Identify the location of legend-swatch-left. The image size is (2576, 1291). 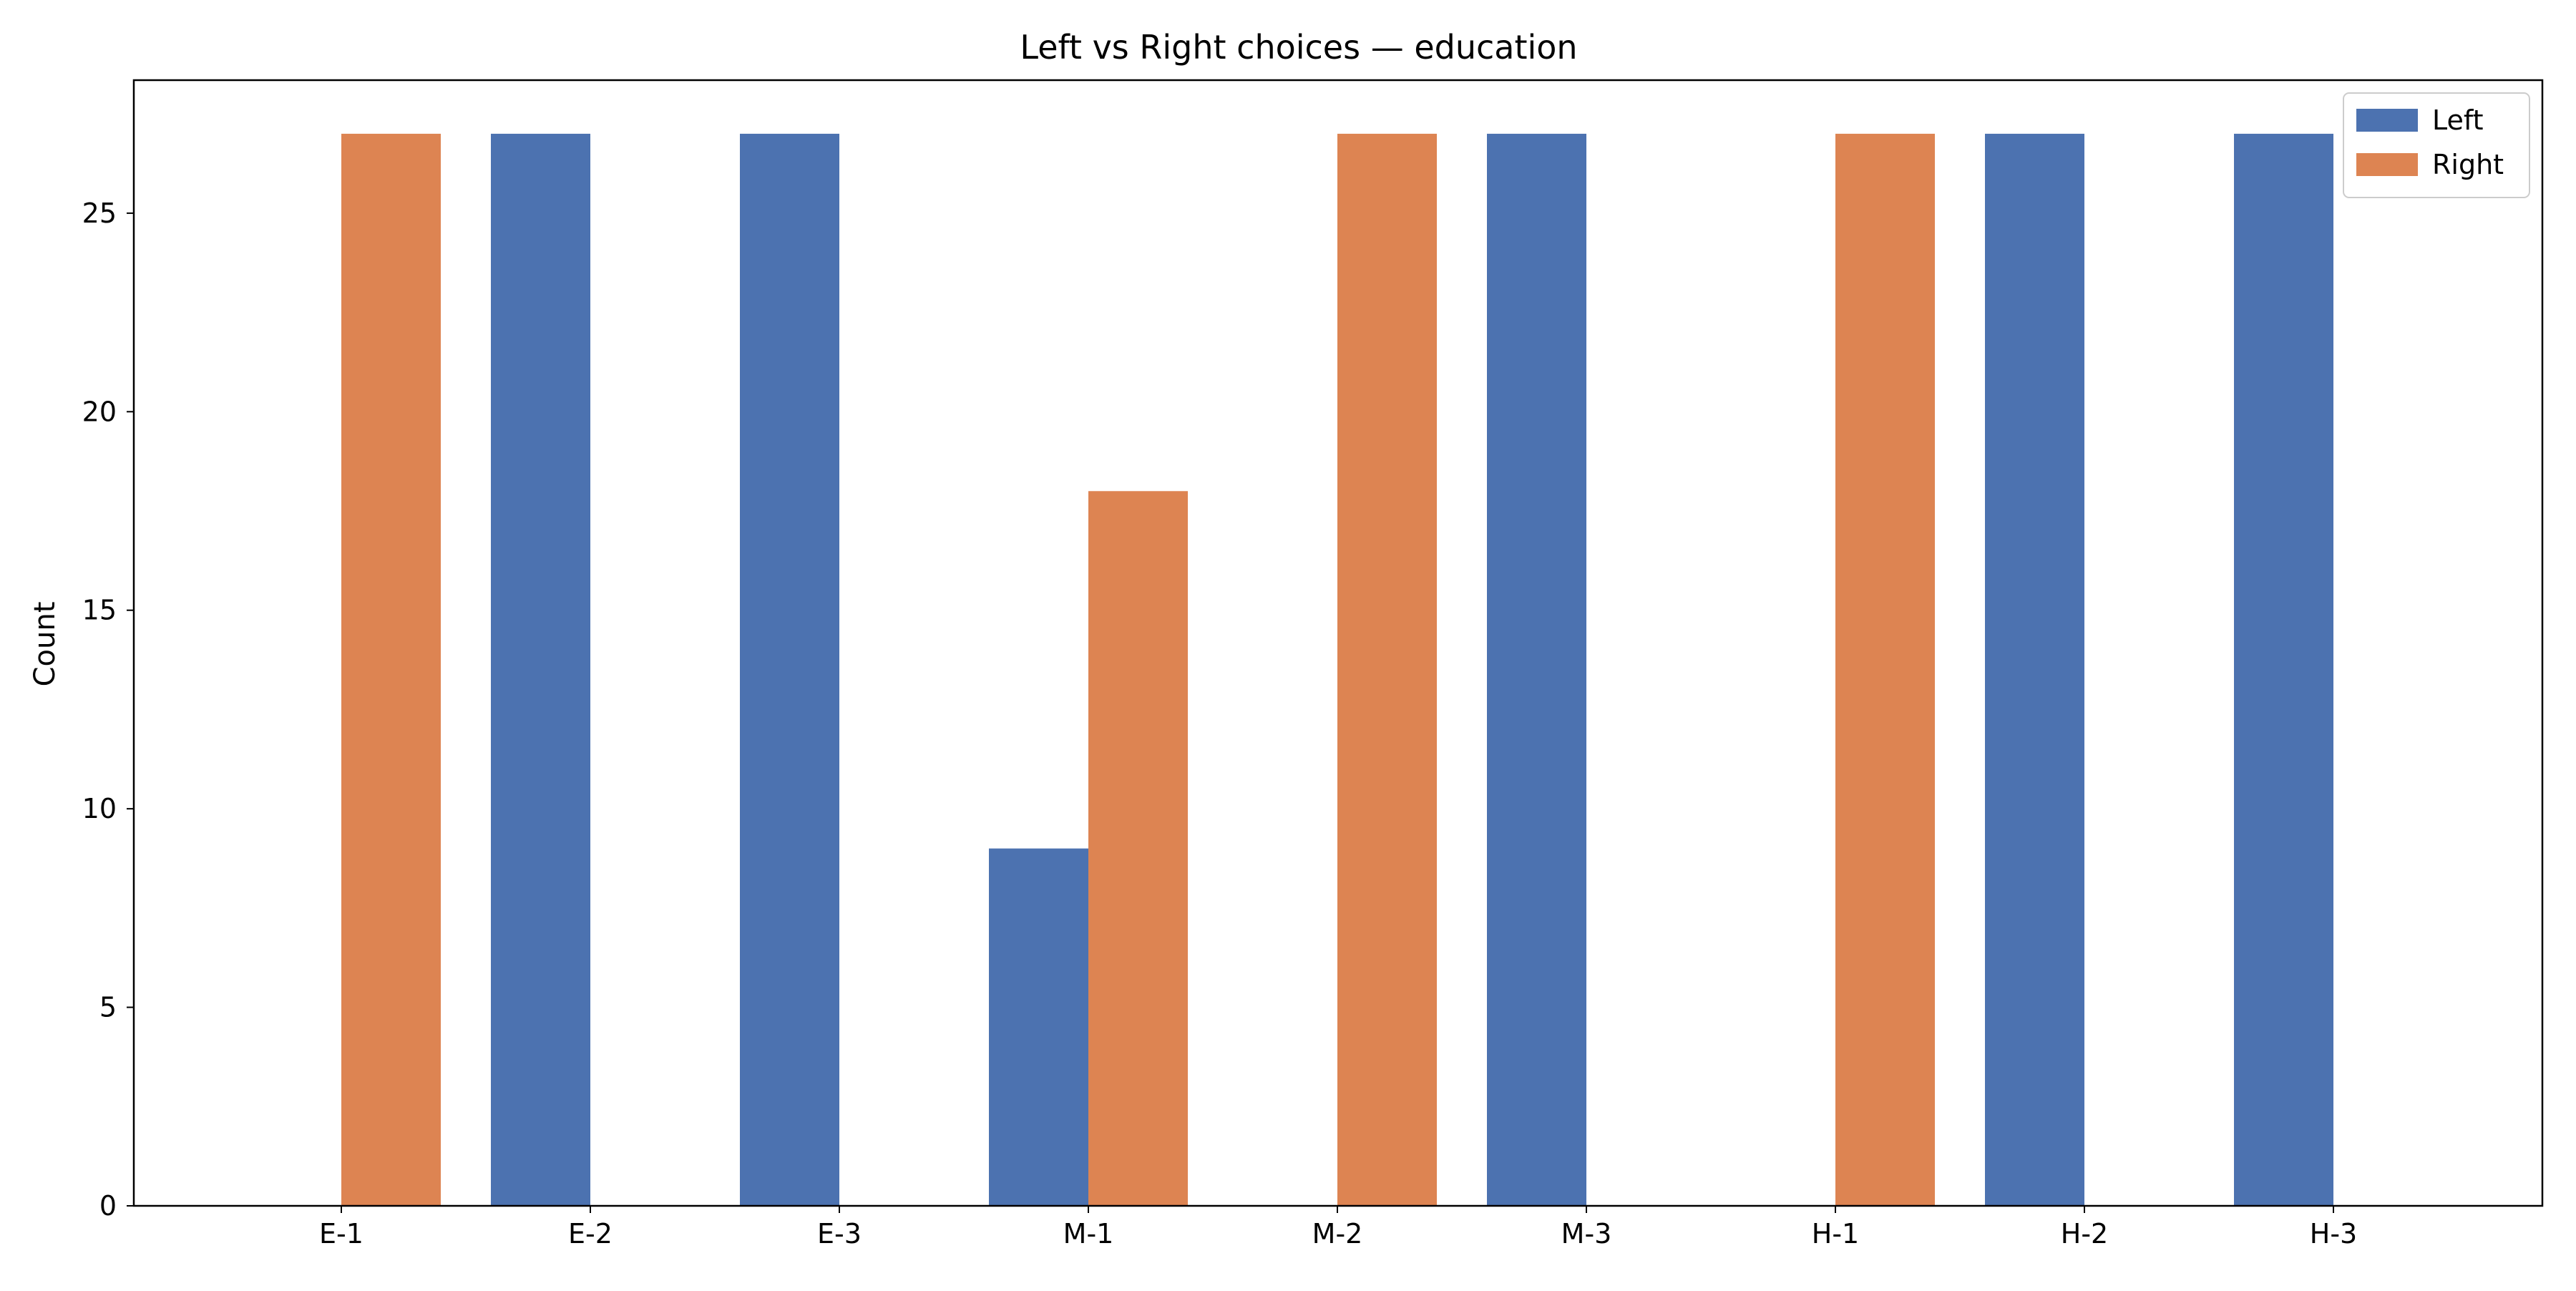
(2387, 120).